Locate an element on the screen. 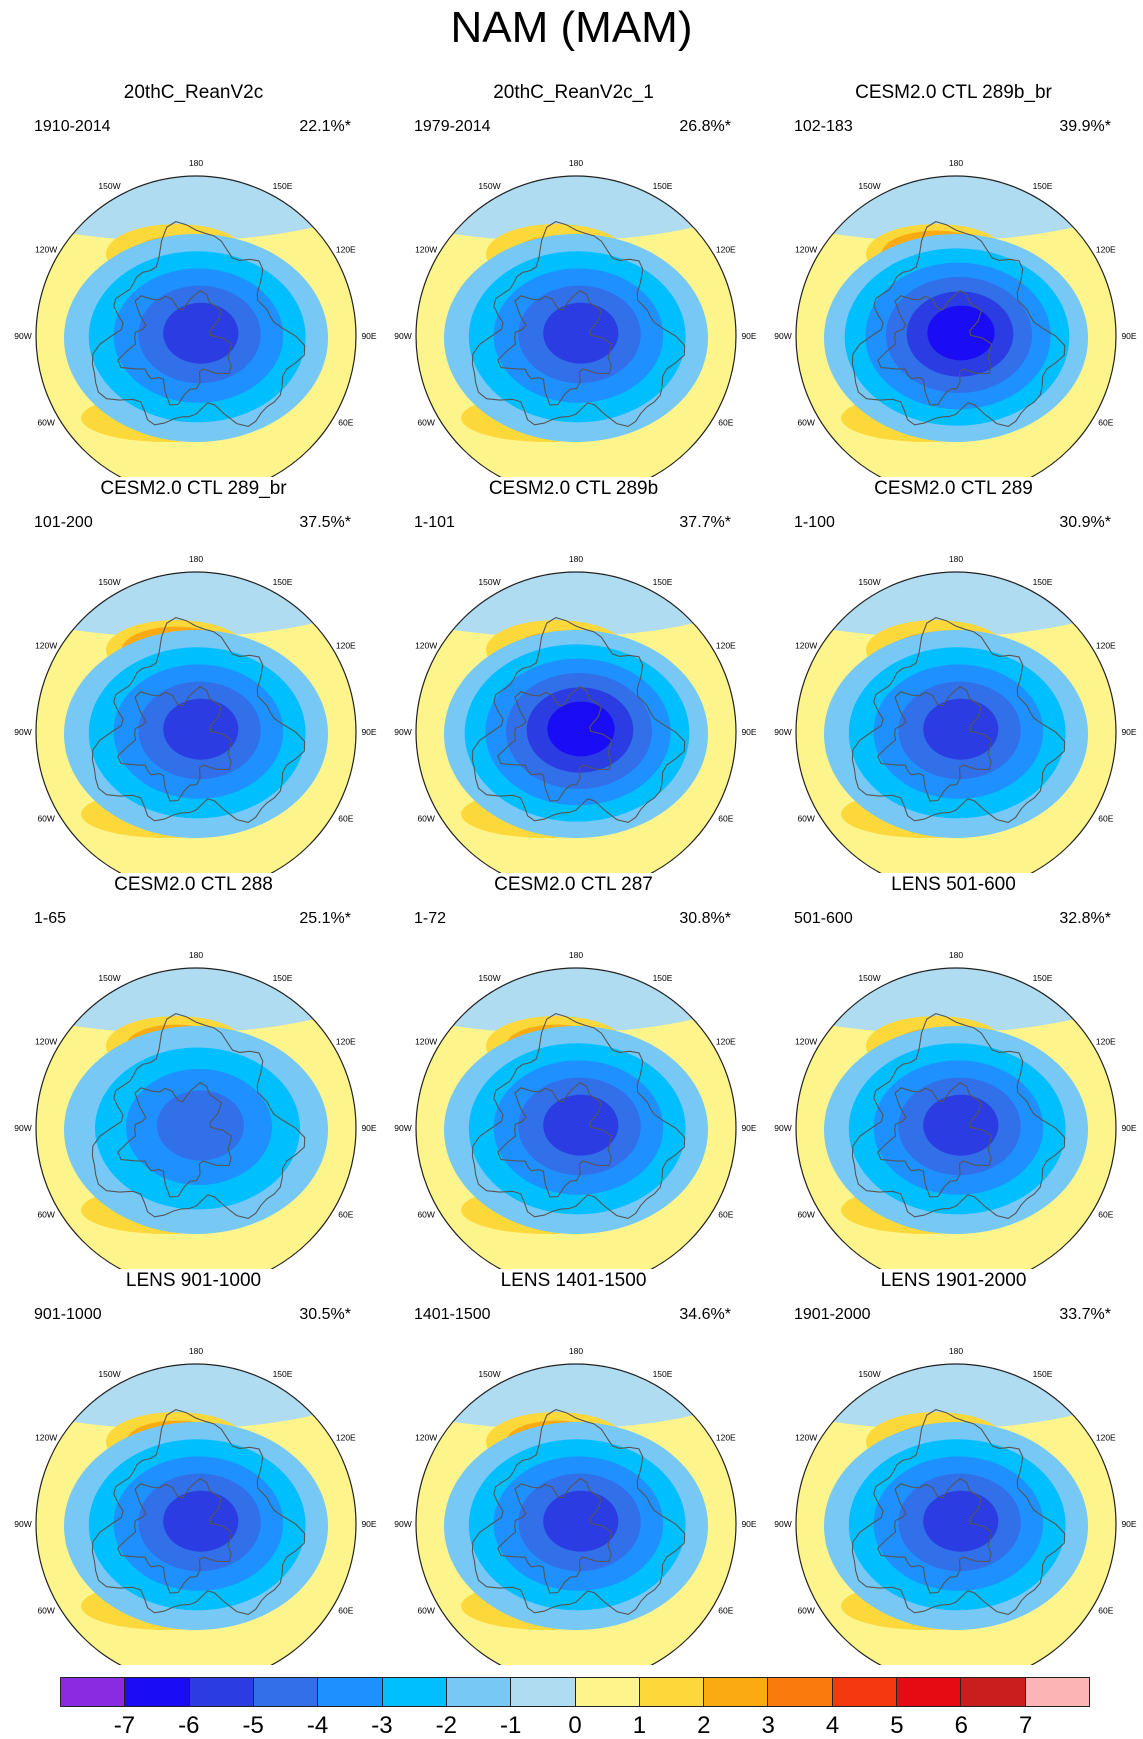  colorbar: -7 -6 -5 -4 -3 -2 -1 0 1 2 3 4 5 6 7 is located at coordinates (575, 1708).